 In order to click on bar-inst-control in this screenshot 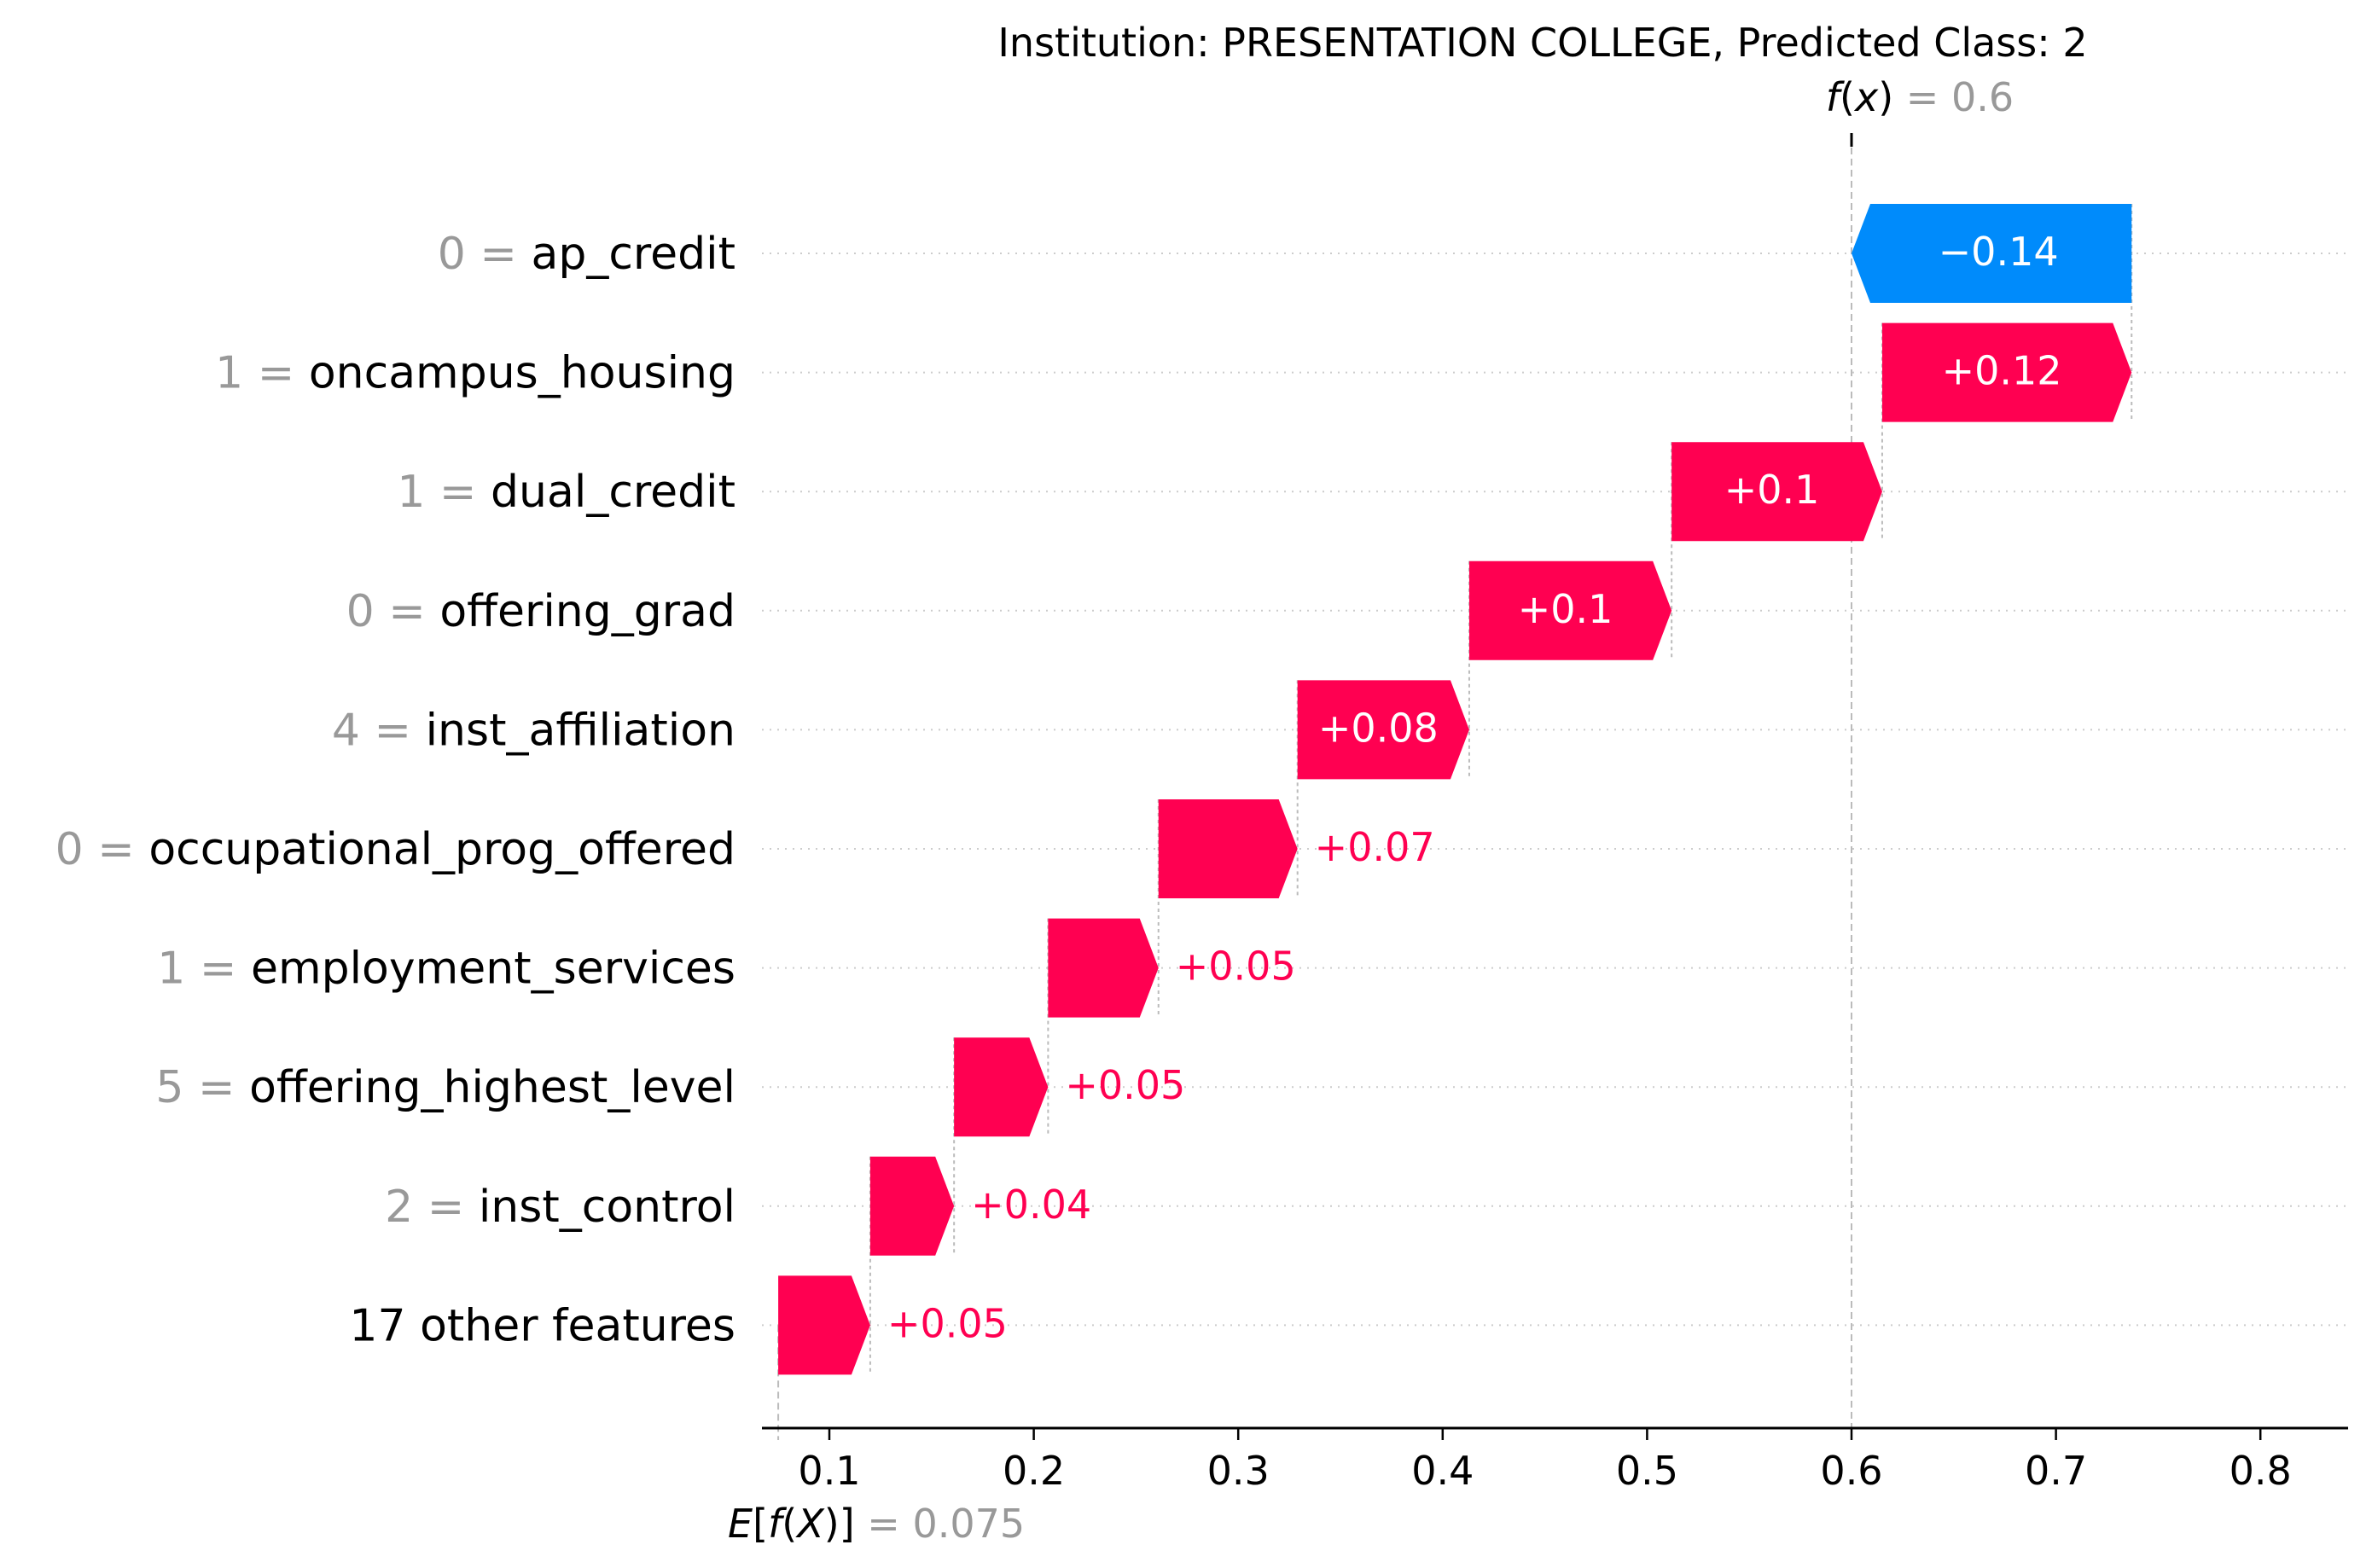, I will do `click(912, 1206)`.